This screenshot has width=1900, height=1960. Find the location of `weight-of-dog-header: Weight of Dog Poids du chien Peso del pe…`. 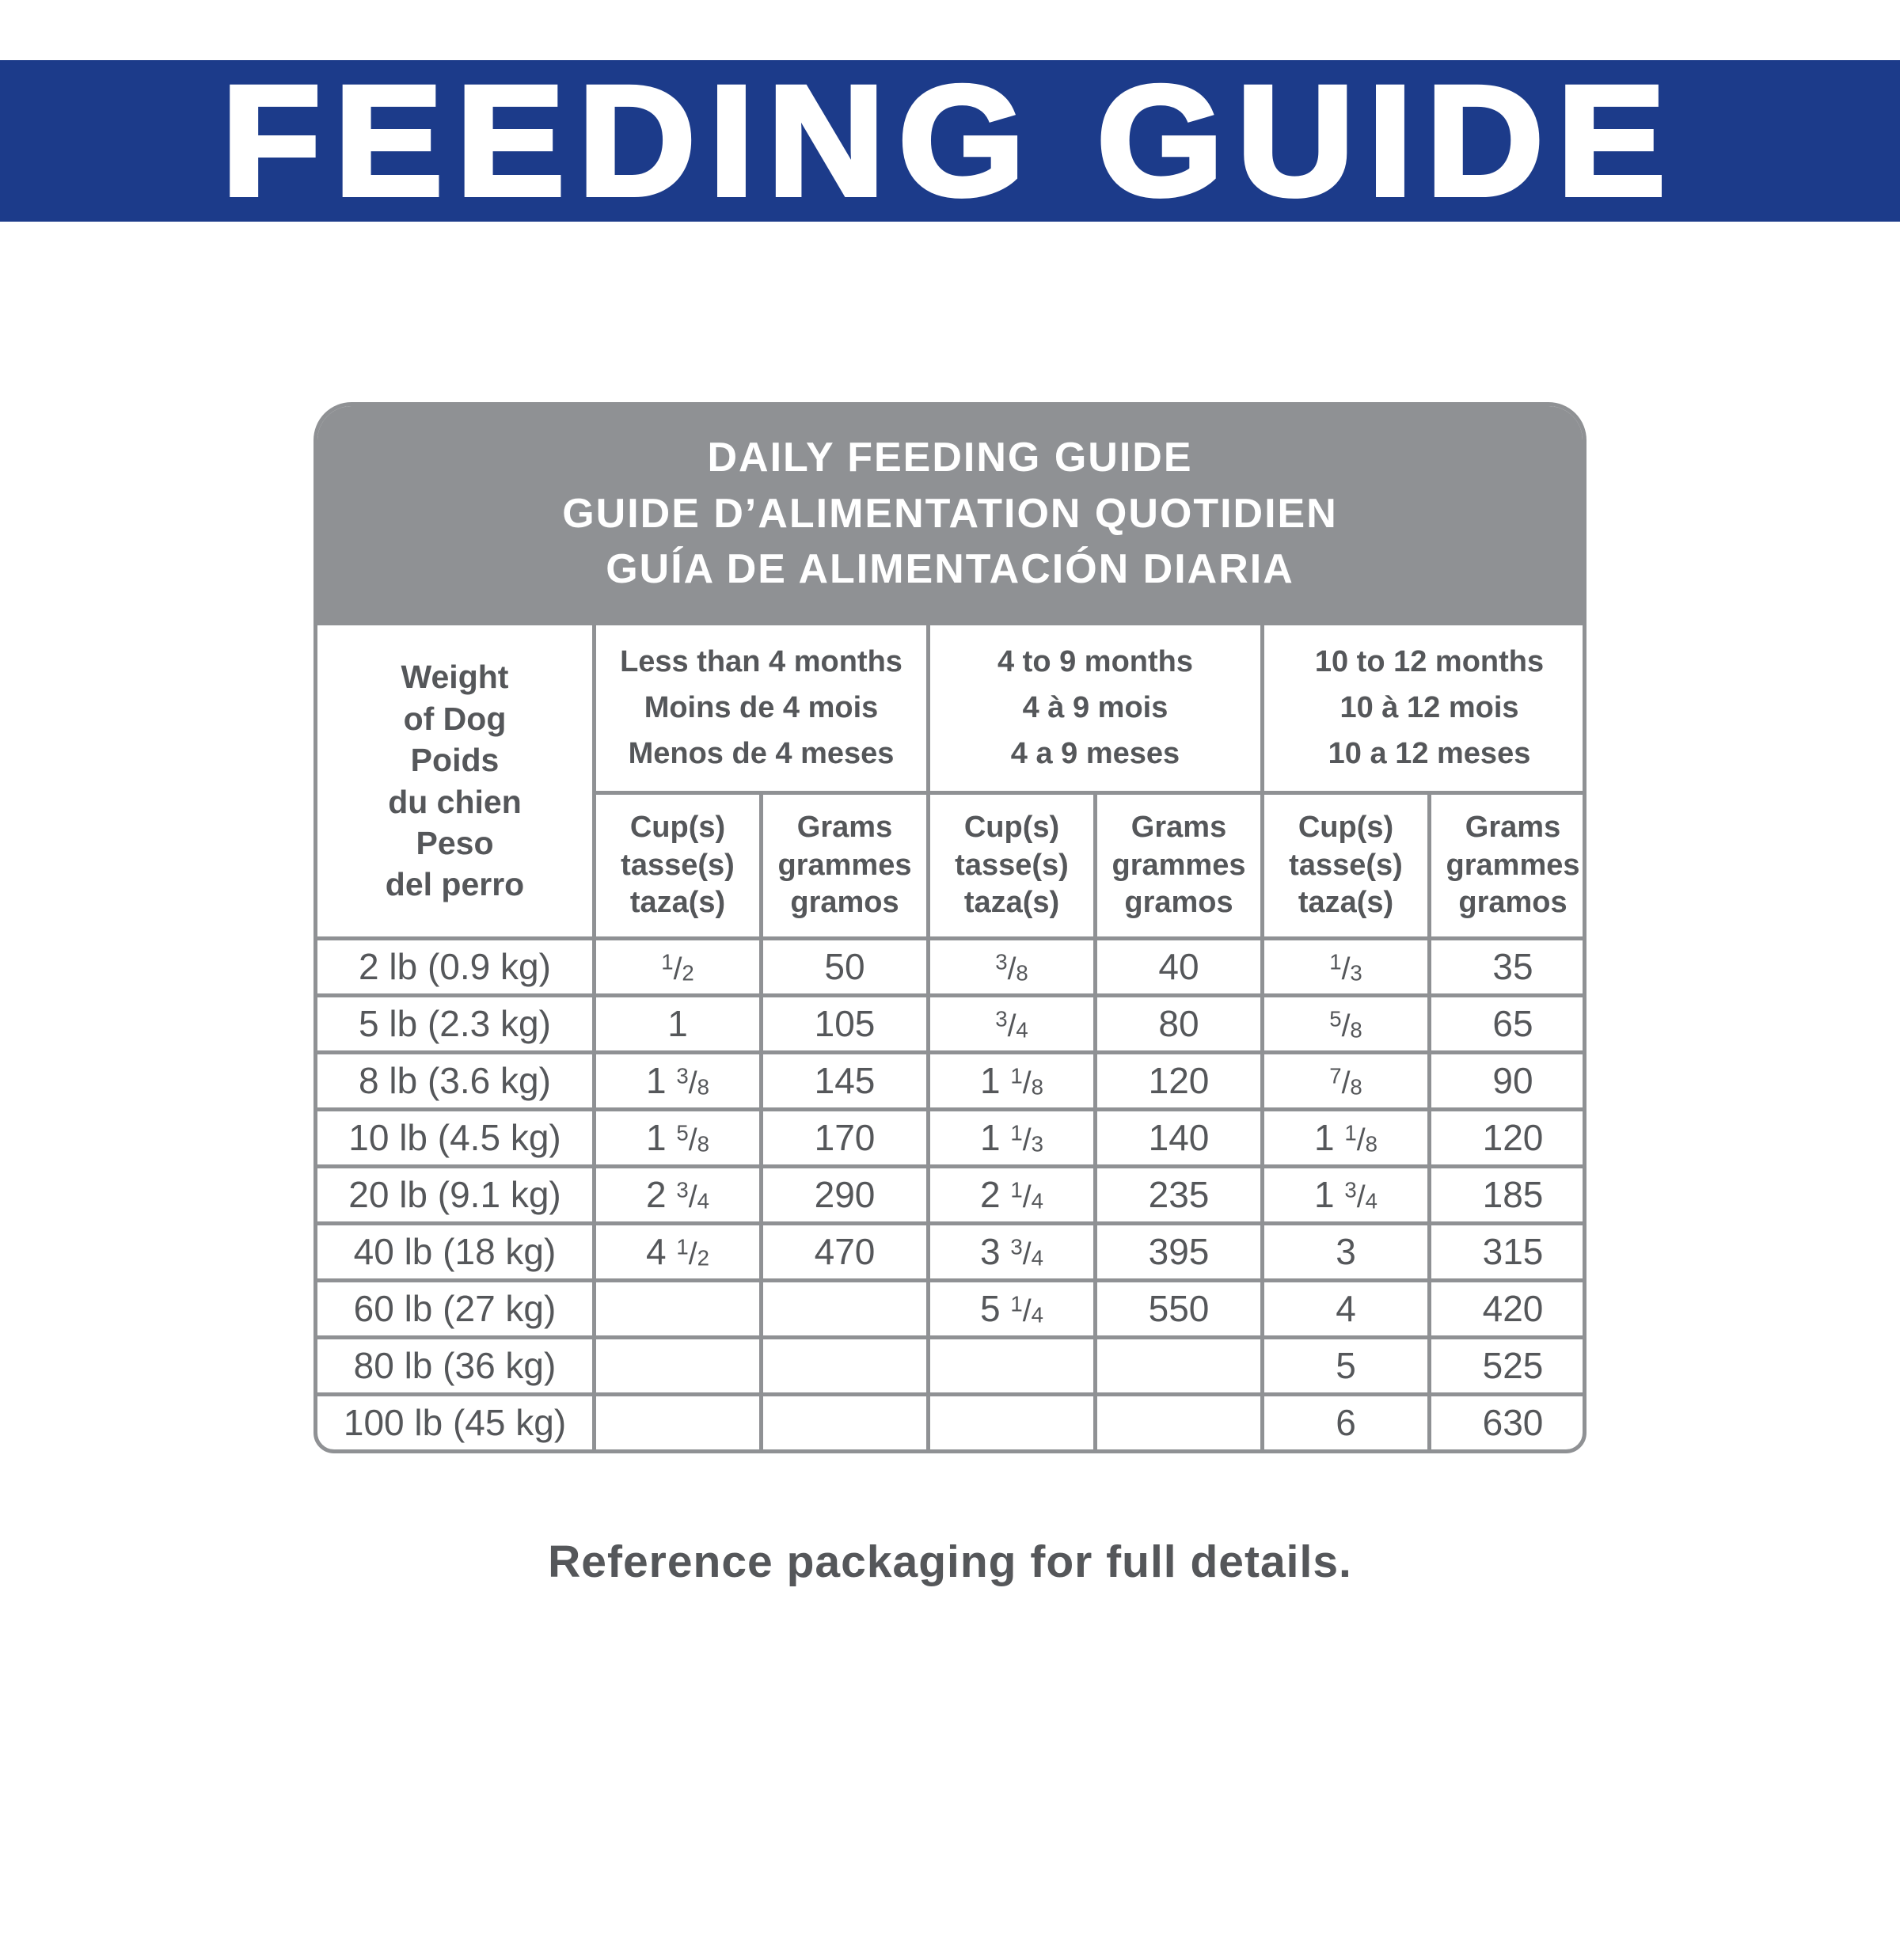

weight-of-dog-header: Weight of Dog Poids du chien Peso del pe… is located at coordinates (456, 780).